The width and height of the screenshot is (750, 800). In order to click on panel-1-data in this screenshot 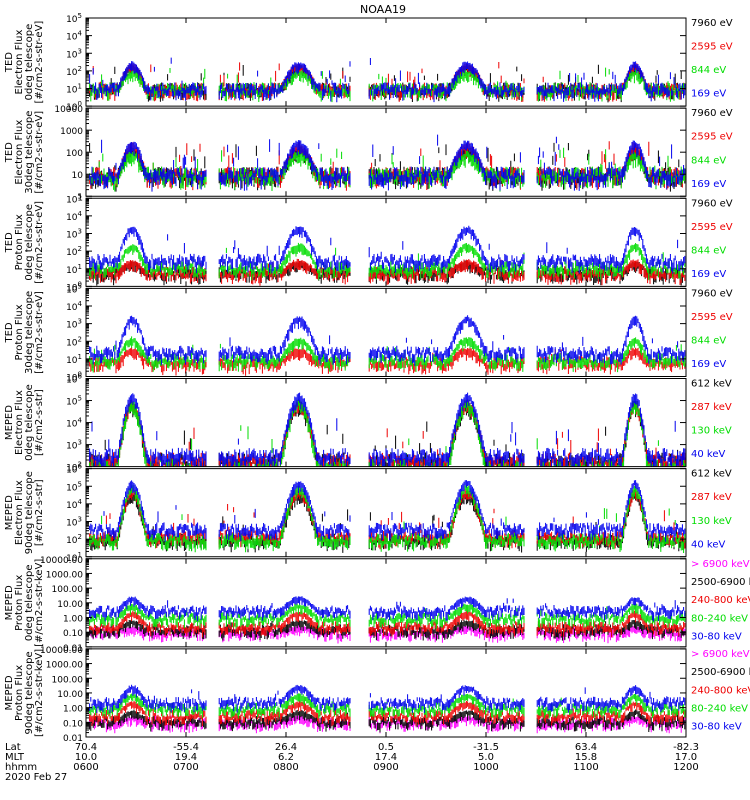, I will do `click(387, 80)`.